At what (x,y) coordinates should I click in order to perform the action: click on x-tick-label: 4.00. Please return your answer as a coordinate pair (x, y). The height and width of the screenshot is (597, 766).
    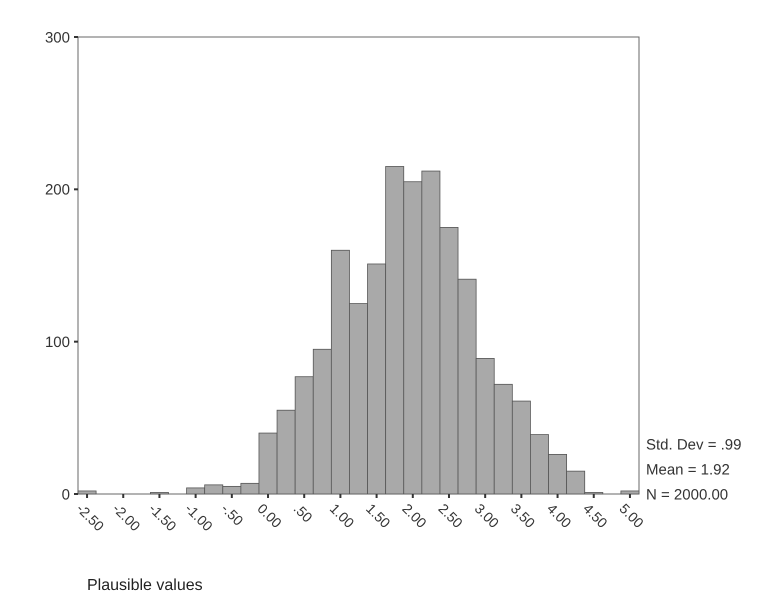
    Looking at the image, I should click on (559, 516).